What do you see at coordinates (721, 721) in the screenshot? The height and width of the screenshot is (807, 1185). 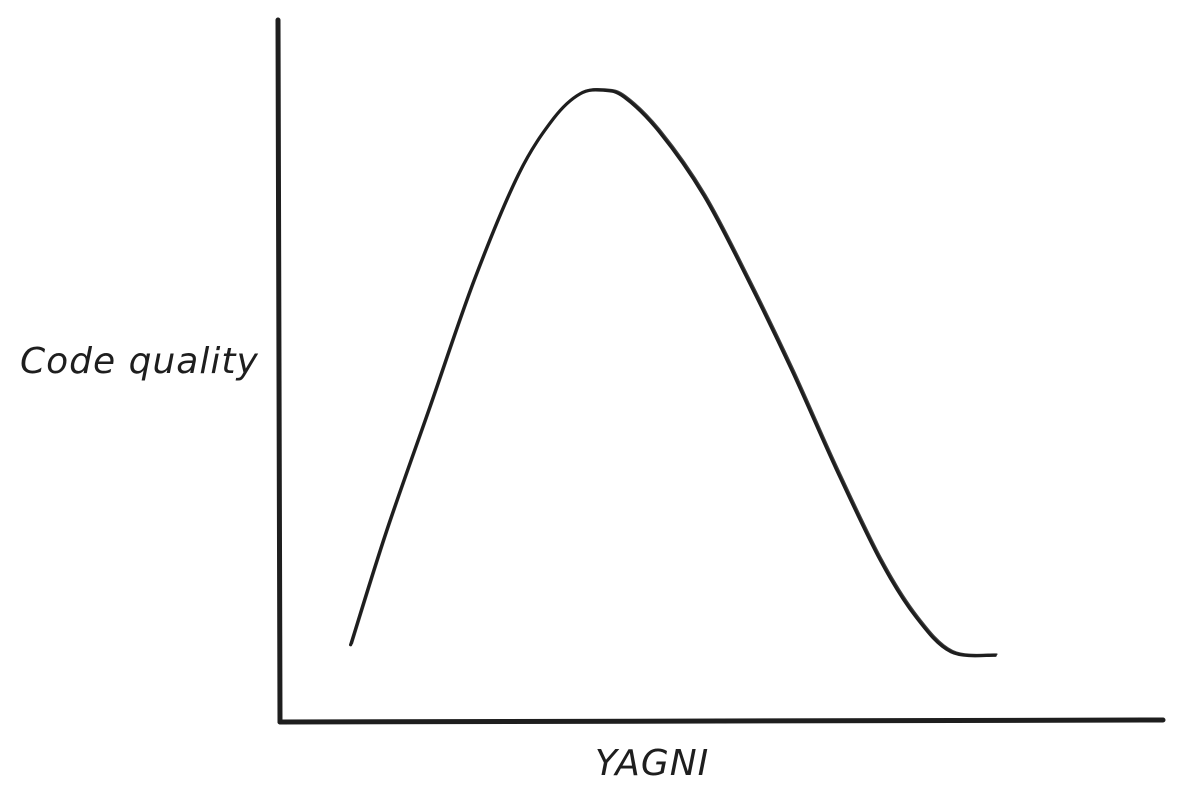 I see `x-axis-line` at bounding box center [721, 721].